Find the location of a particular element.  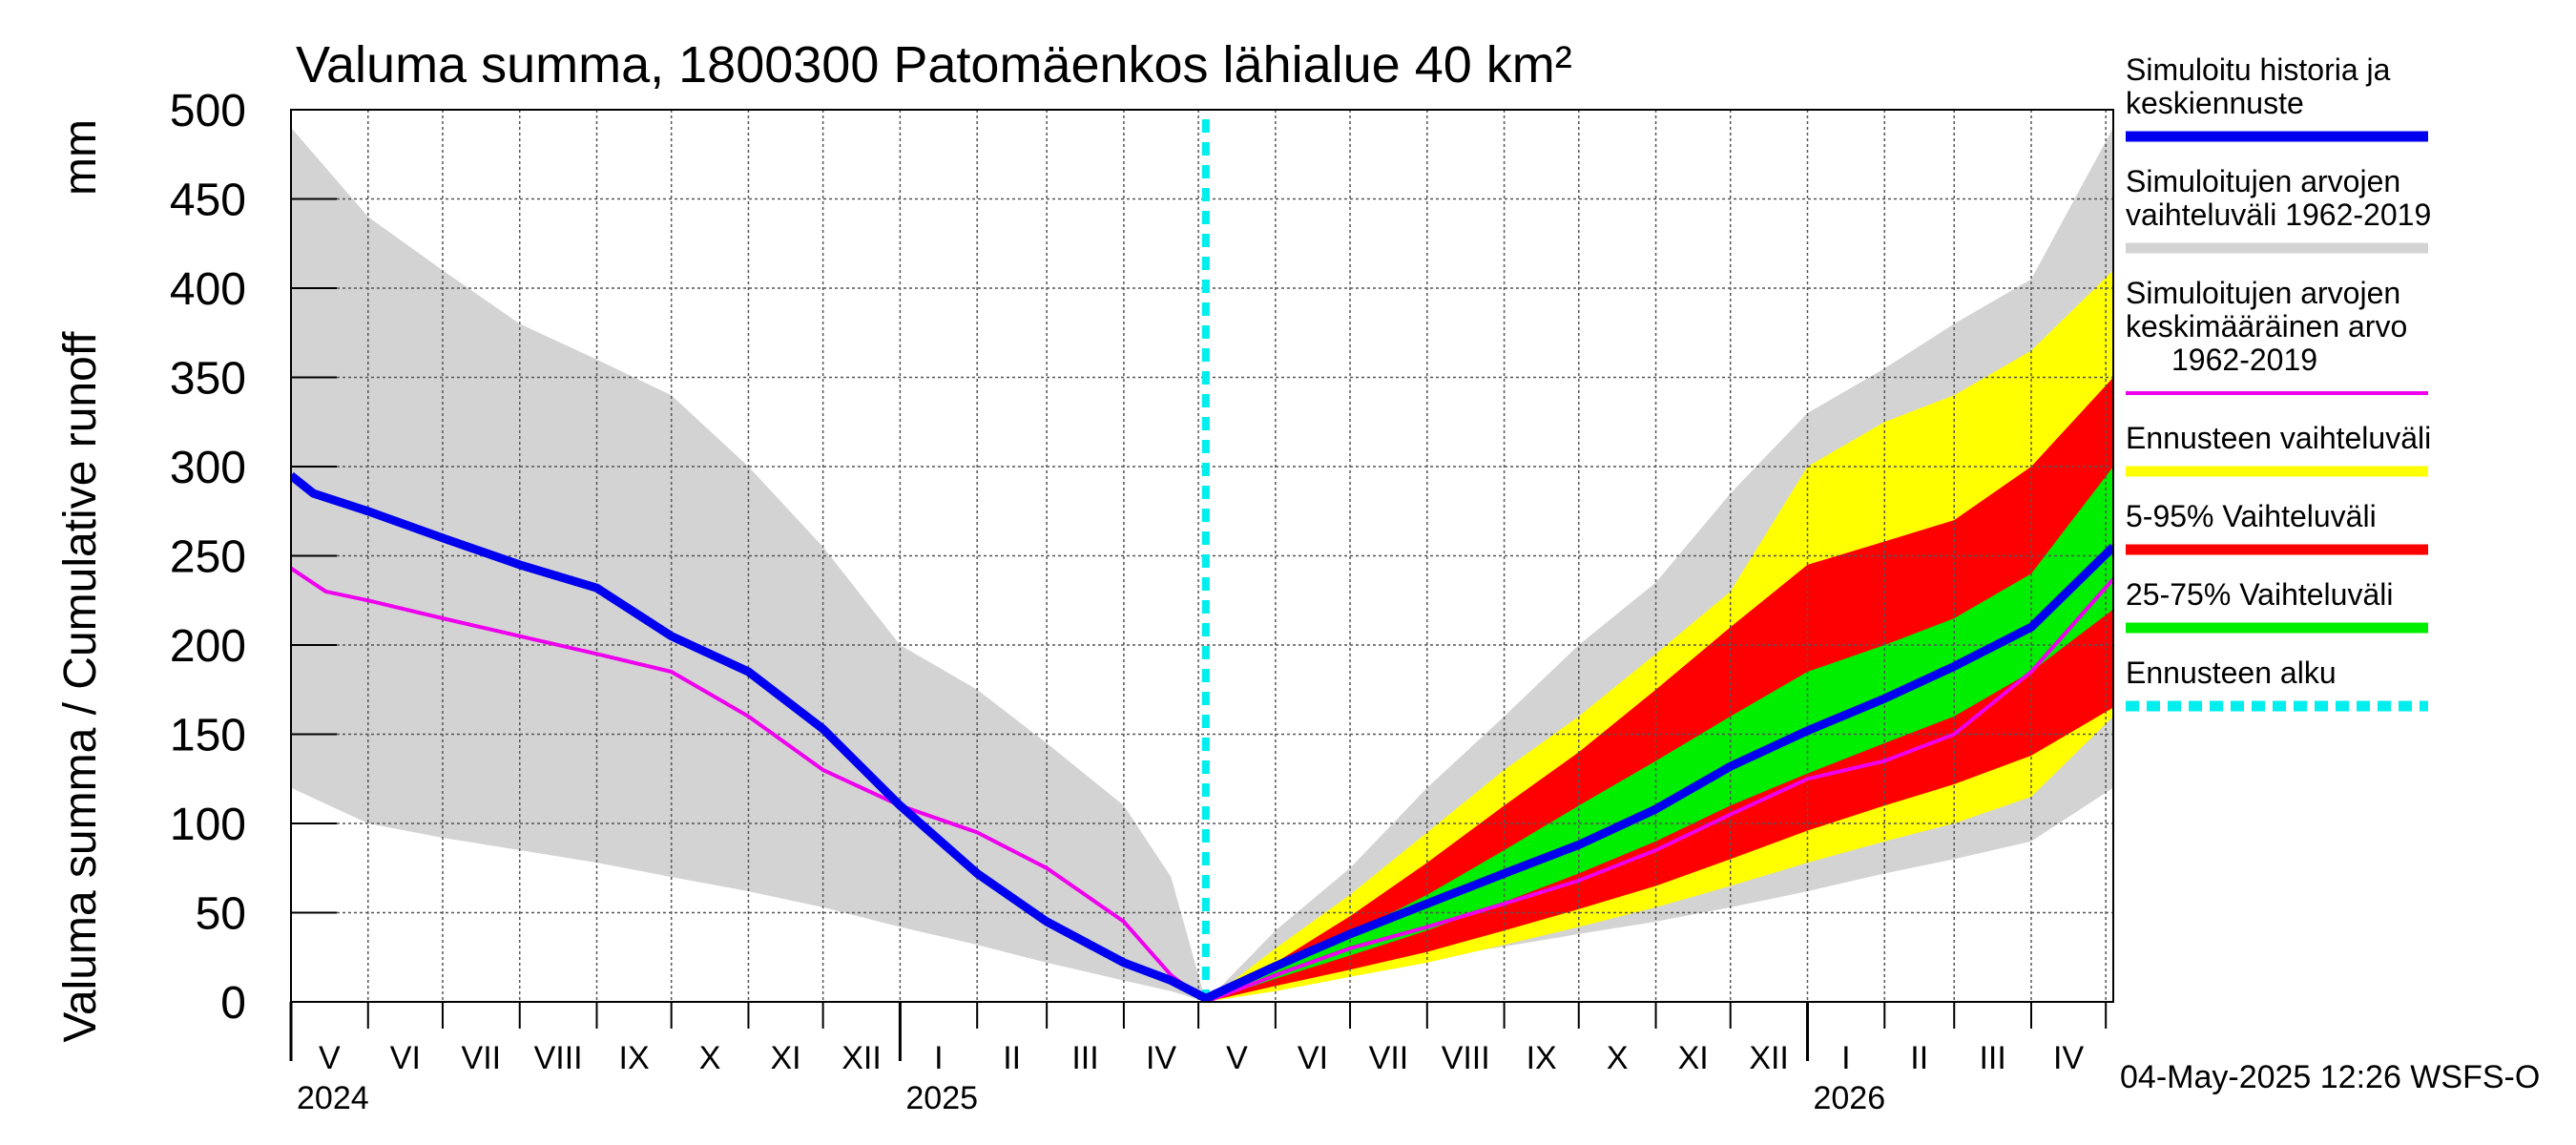

legend-label-3-0: Ennusteen vaihteluväli is located at coordinates (2278, 438).